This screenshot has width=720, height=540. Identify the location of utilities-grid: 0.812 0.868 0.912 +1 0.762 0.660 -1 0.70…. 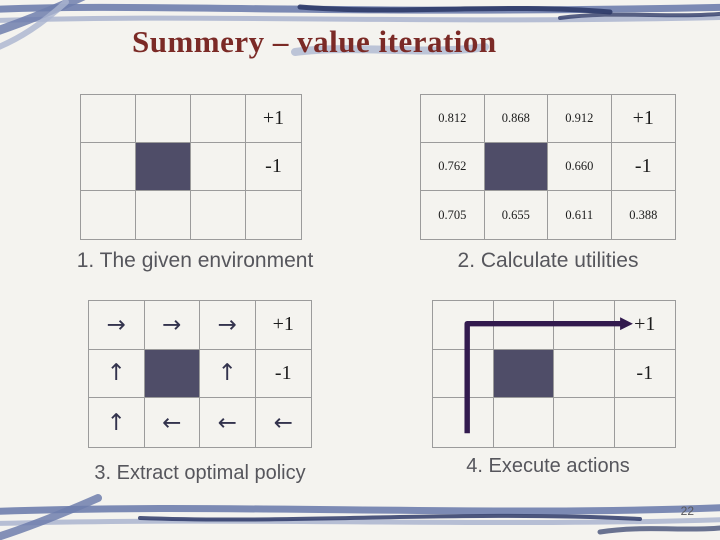
(548, 167).